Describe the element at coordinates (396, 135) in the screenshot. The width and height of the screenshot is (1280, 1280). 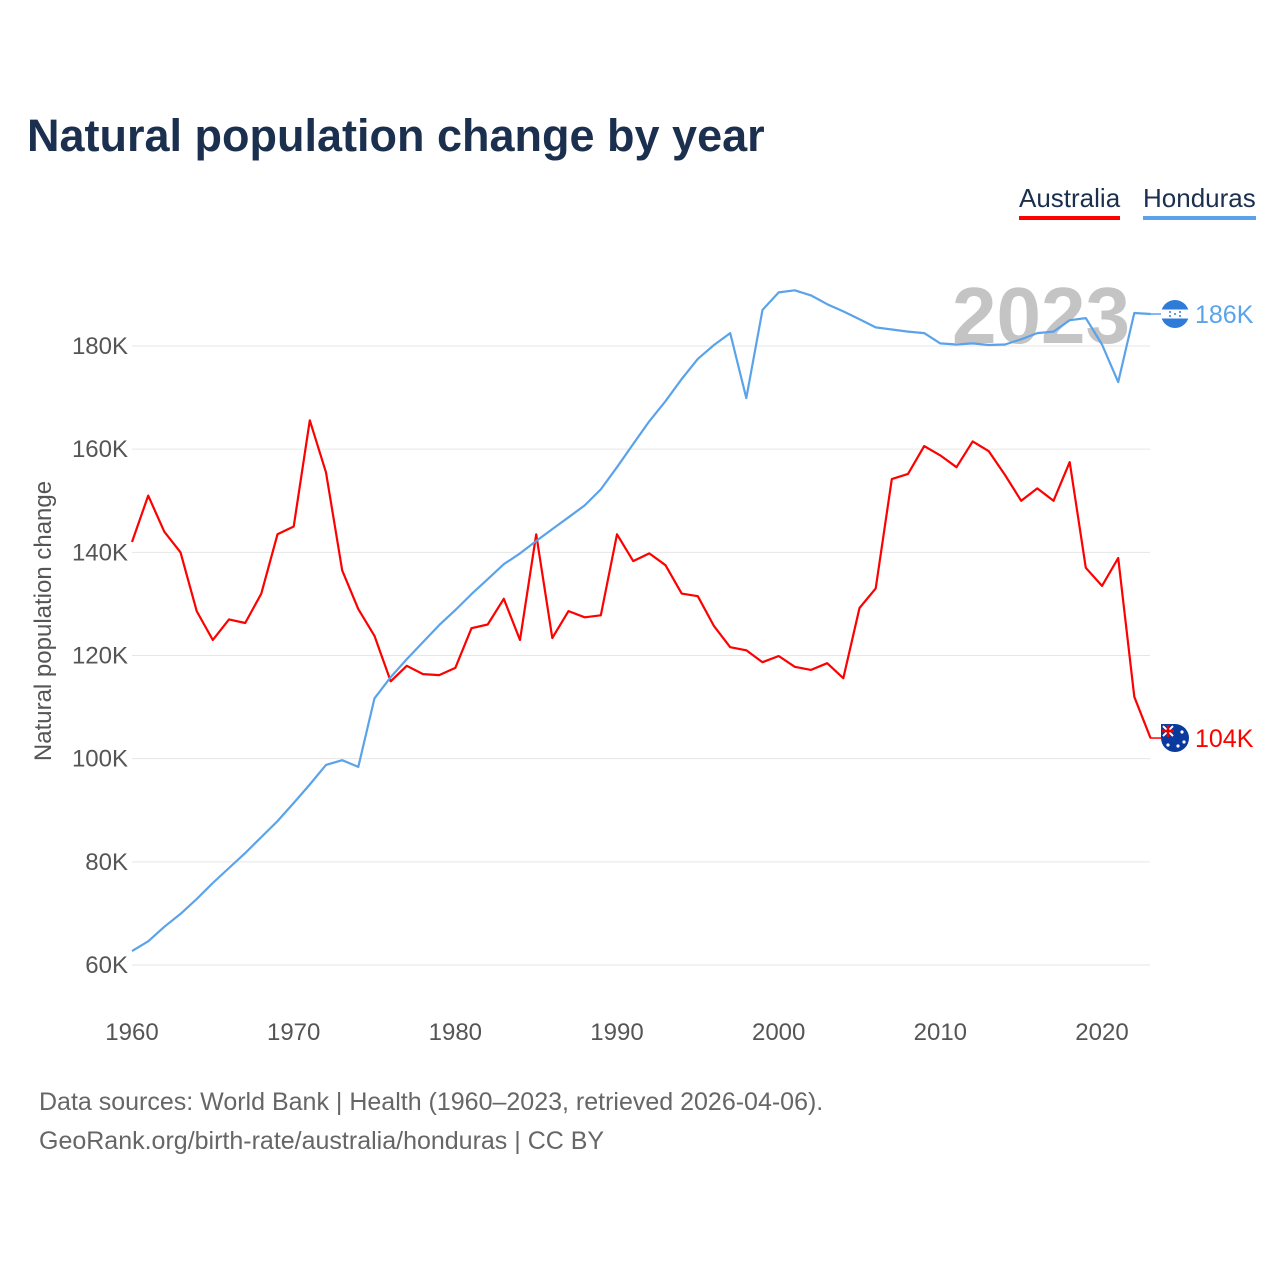
I see `chart-title: Natural population change by year` at that location.